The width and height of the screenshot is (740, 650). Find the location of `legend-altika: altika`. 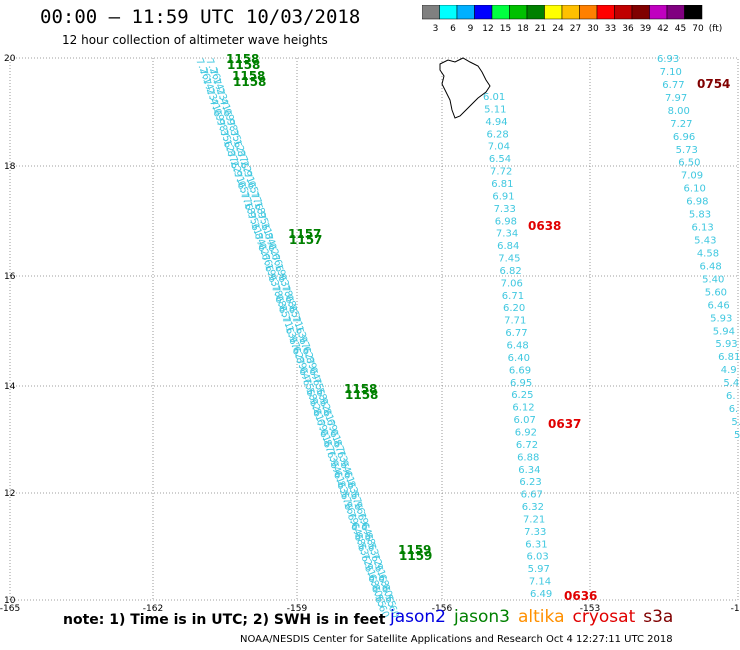

legend-altika: altika is located at coordinates (541, 617).